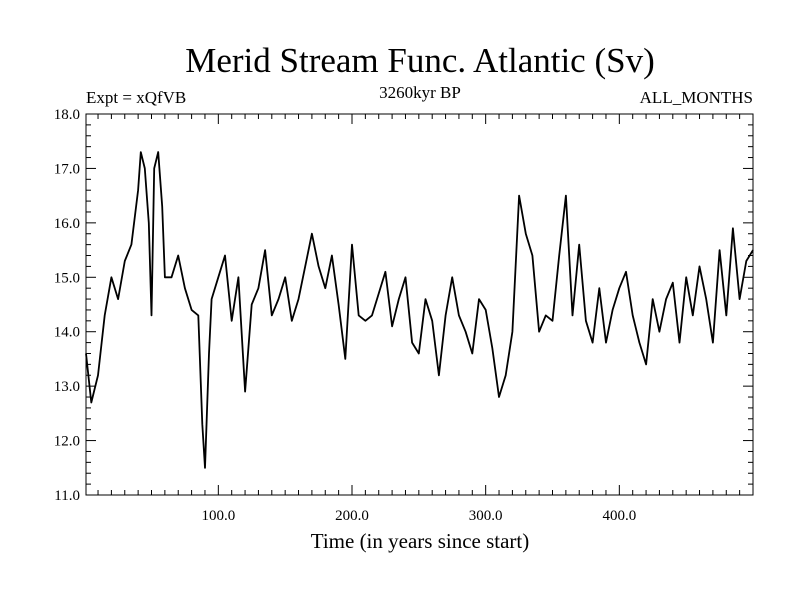 This screenshot has width=800, height=600. What do you see at coordinates (486, 516) in the screenshot?
I see `x-tick-label: 300.0` at bounding box center [486, 516].